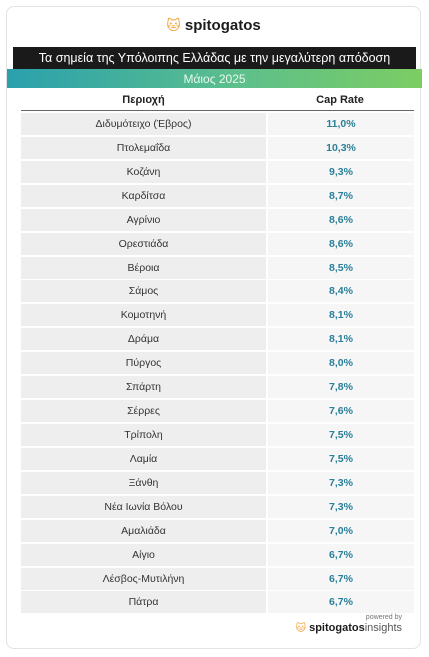 Image resolution: width=429 pixels, height=657 pixels. I want to click on table-row: Λέσβος-Μυτιλήνη 6,7%, so click(217, 578).